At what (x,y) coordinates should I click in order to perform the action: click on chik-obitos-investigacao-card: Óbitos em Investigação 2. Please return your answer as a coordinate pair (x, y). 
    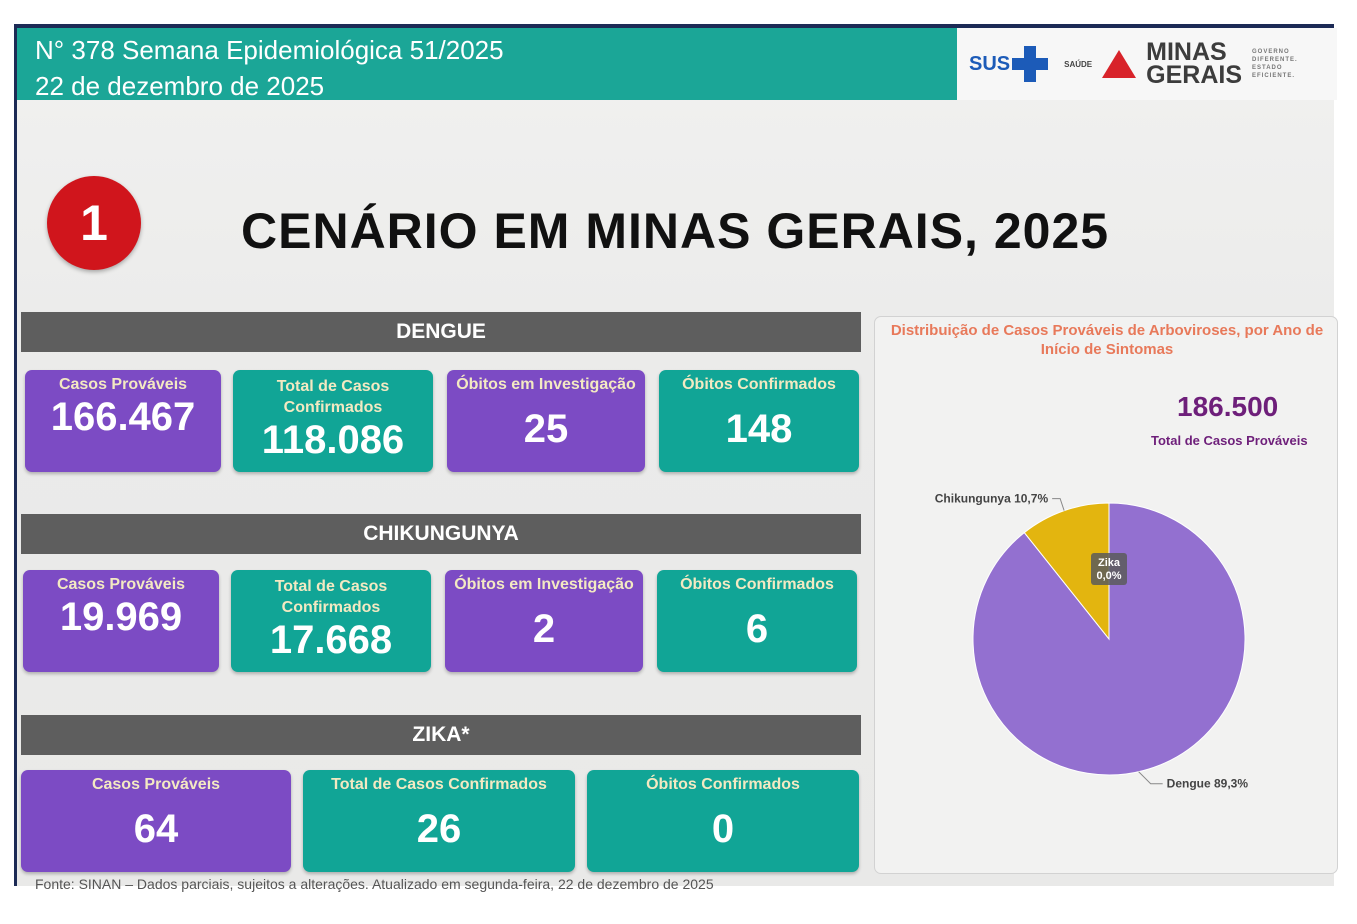
    Looking at the image, I should click on (544, 621).